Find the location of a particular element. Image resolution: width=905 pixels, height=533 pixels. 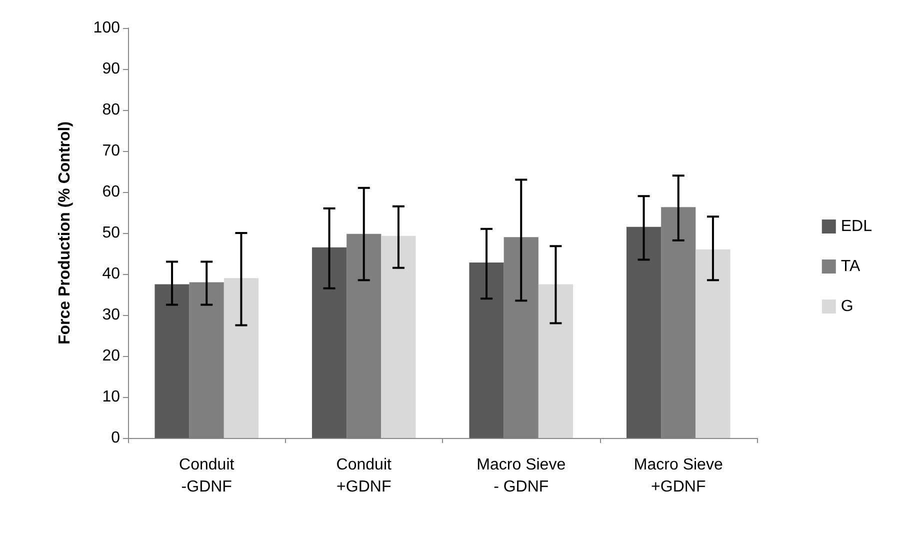

x-tick-label: Macro Sieve +GDNF is located at coordinates (678, 476).